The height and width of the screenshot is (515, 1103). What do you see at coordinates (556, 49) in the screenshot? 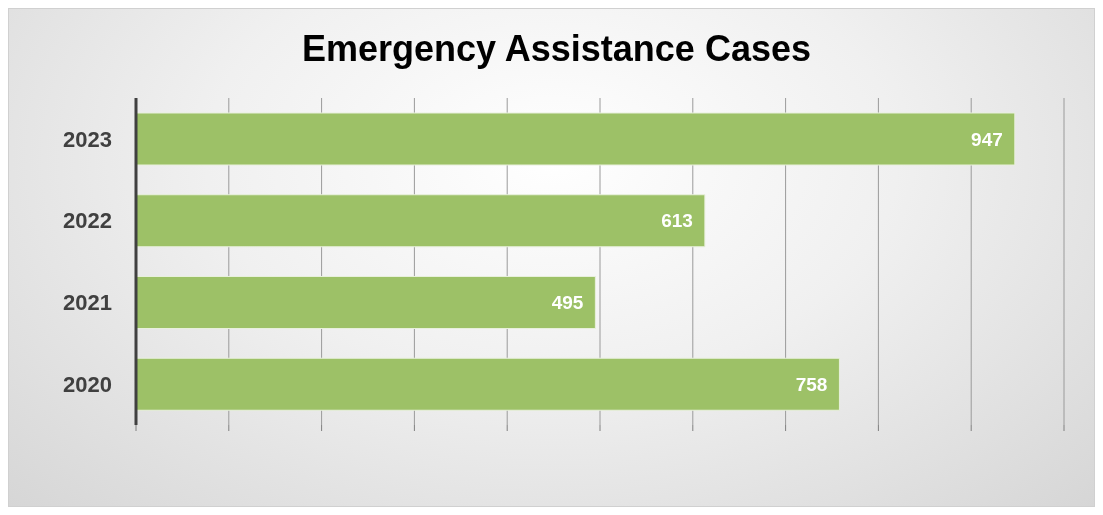
I see `chart-title: Emergency Assistance Cases` at bounding box center [556, 49].